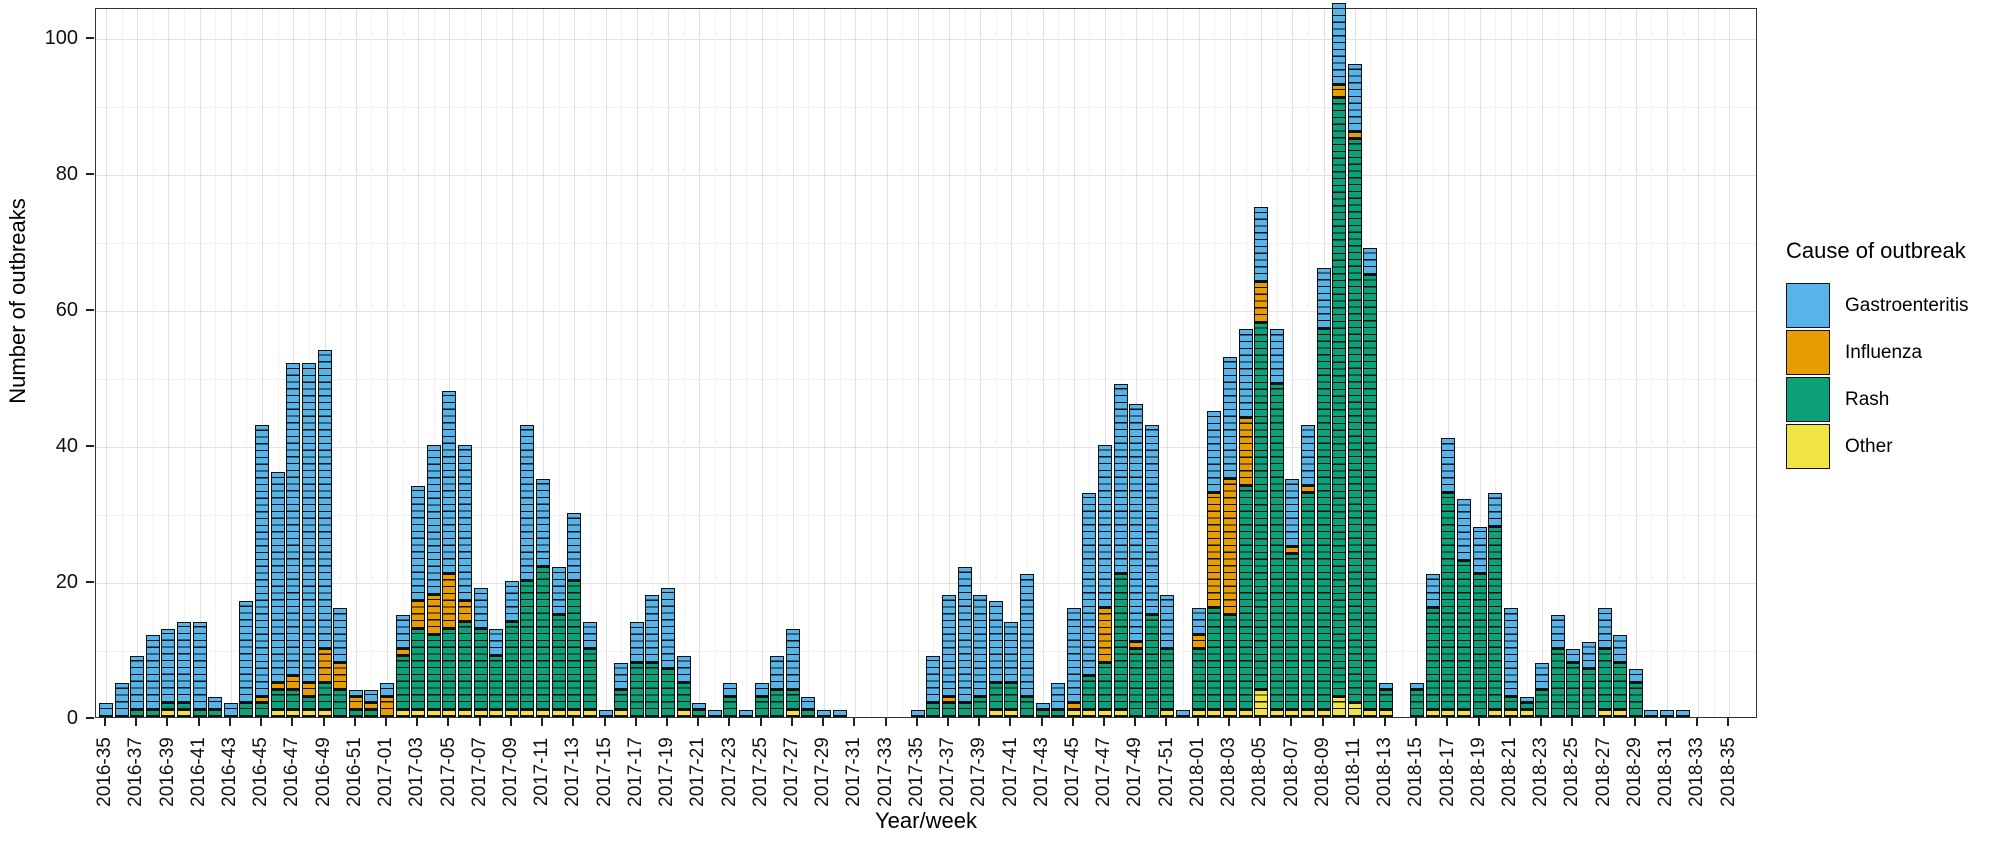  I want to click on y-tick-label: 0, so click(72, 718).